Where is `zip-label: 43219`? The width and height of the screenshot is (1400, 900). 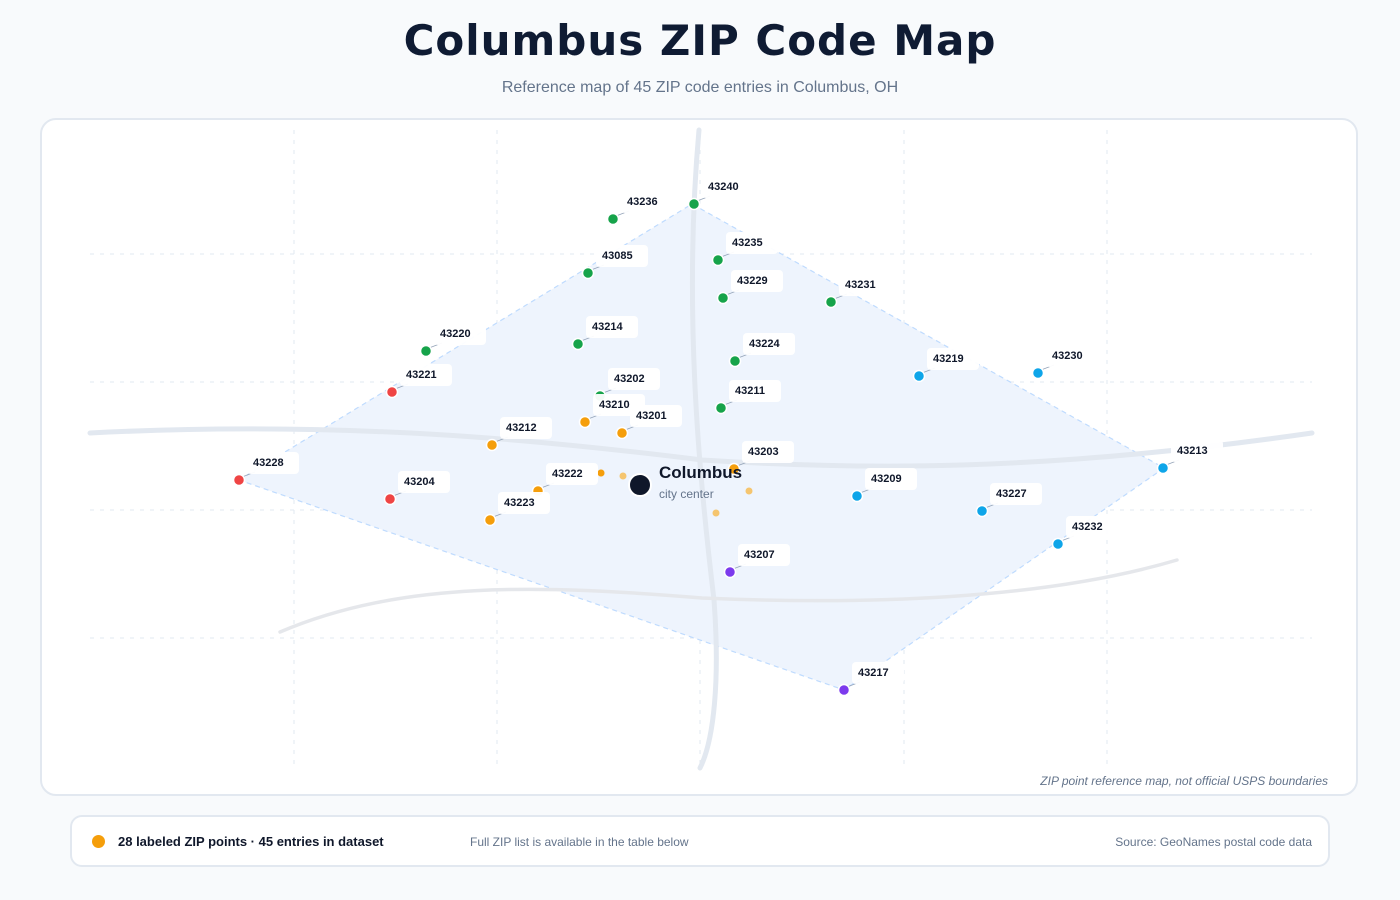 zip-label: 43219 is located at coordinates (948, 359).